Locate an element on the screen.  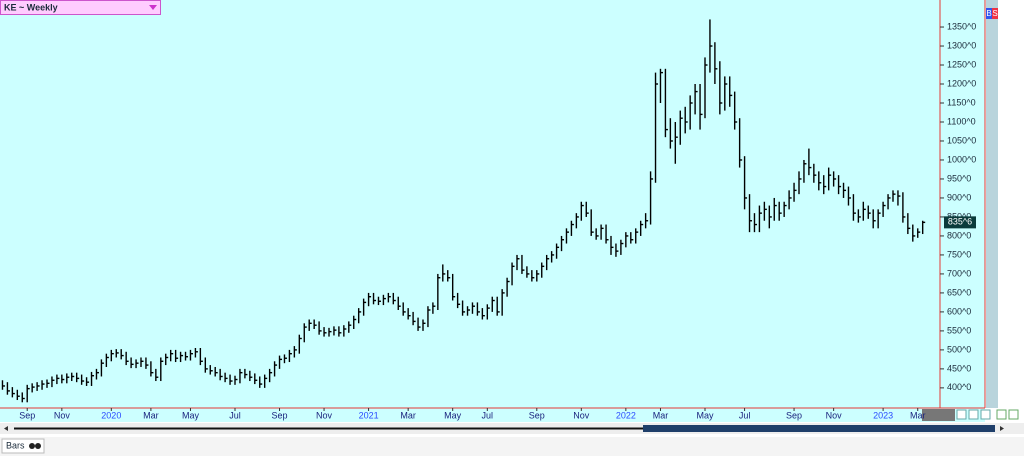
tab-label: Bars is located at coordinates (15, 445).